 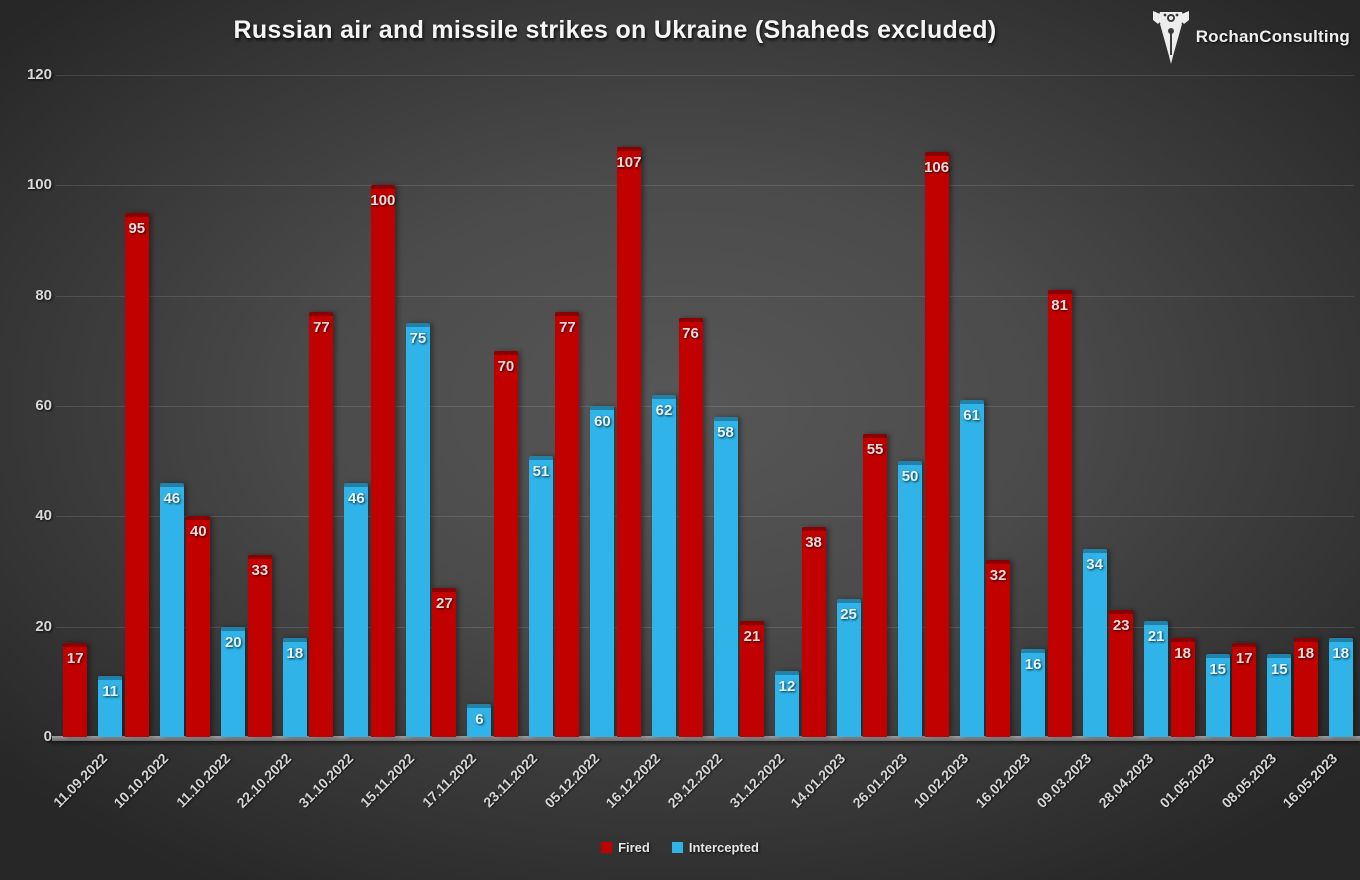 I want to click on y-axis-tick-label: 40, so click(x=43, y=516).